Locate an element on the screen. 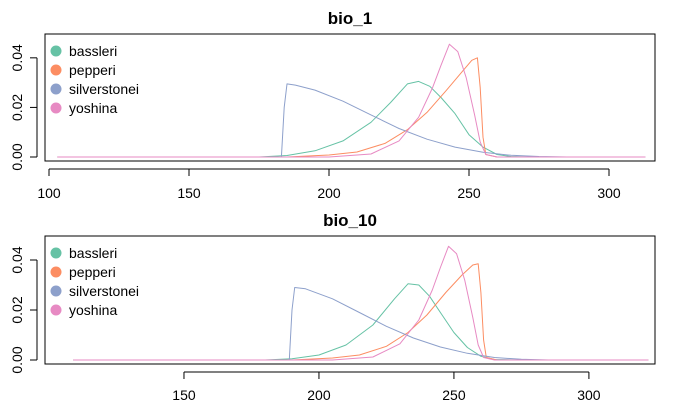  panel-title: bio_10 is located at coordinates (350, 220).